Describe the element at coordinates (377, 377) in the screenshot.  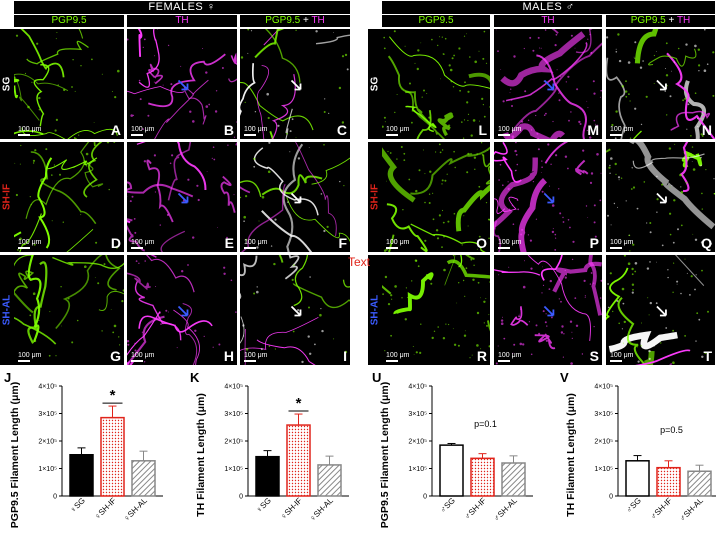
I see `panel-letter-U: U` at that location.